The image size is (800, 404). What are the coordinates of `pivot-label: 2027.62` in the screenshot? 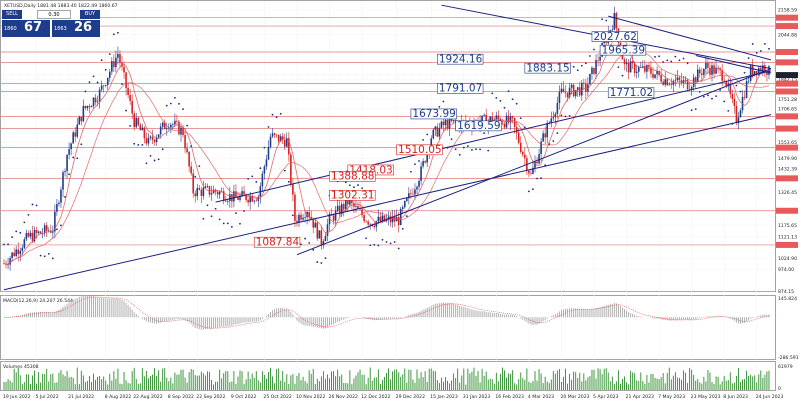 It's located at (614, 37).